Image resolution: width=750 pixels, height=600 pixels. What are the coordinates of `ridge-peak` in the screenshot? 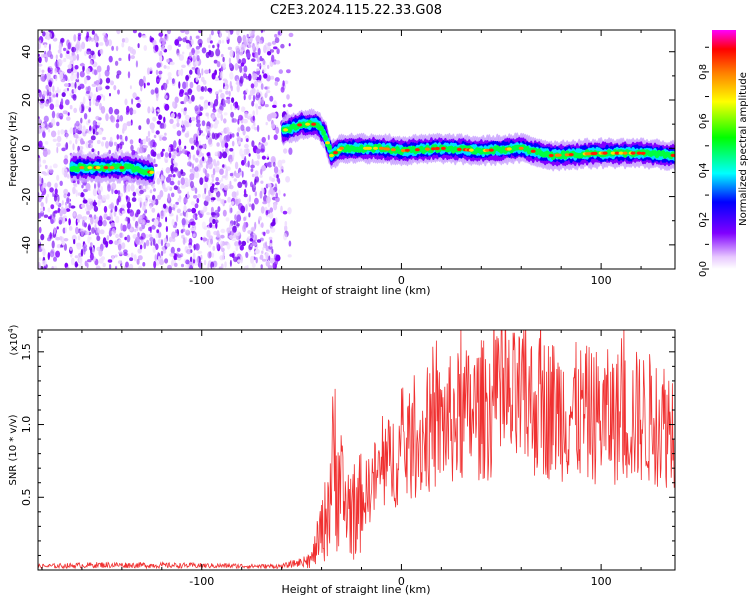 It's located at (387, 149).